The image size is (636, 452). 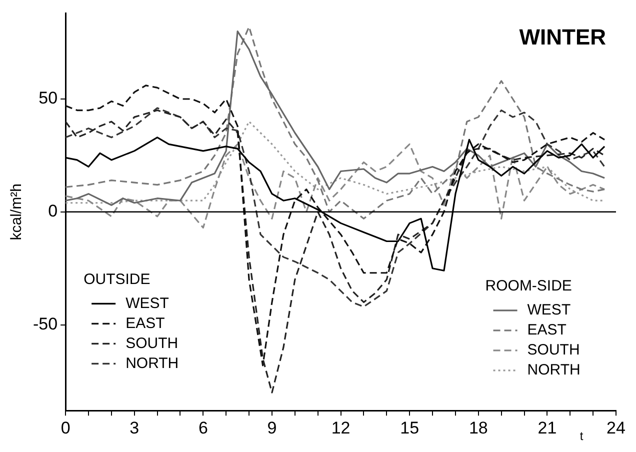 What do you see at coordinates (410, 428) in the screenshot?
I see `x-tick-label: 15` at bounding box center [410, 428].